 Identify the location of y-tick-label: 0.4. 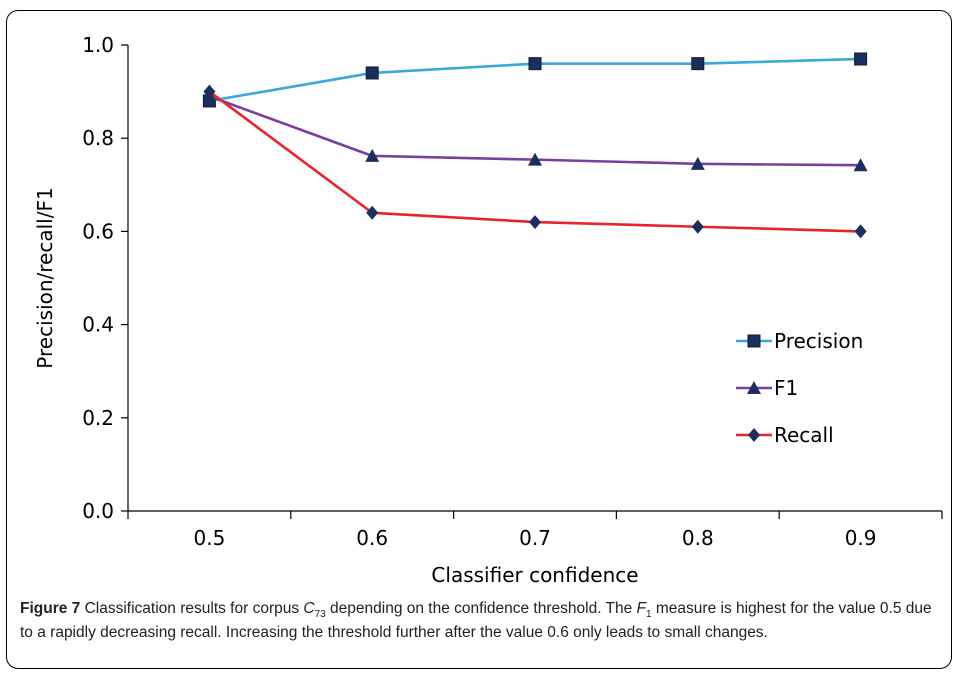
(98, 325).